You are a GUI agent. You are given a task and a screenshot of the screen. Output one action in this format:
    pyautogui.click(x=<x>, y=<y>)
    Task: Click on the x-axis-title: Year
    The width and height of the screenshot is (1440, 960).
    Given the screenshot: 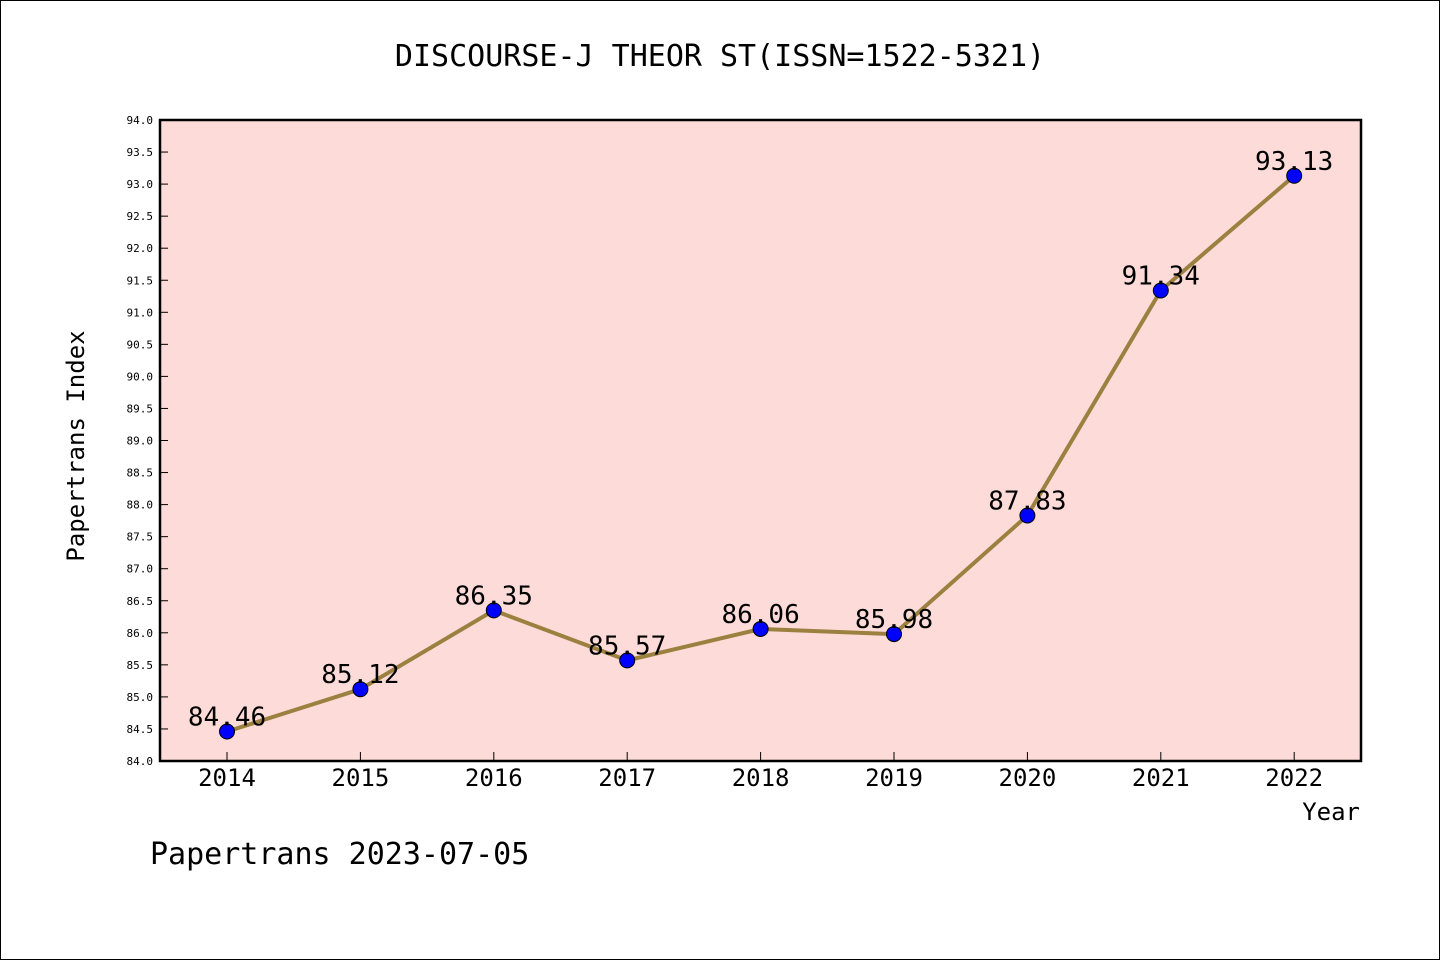 What is the action you would take?
    pyautogui.click(x=1331, y=812)
    